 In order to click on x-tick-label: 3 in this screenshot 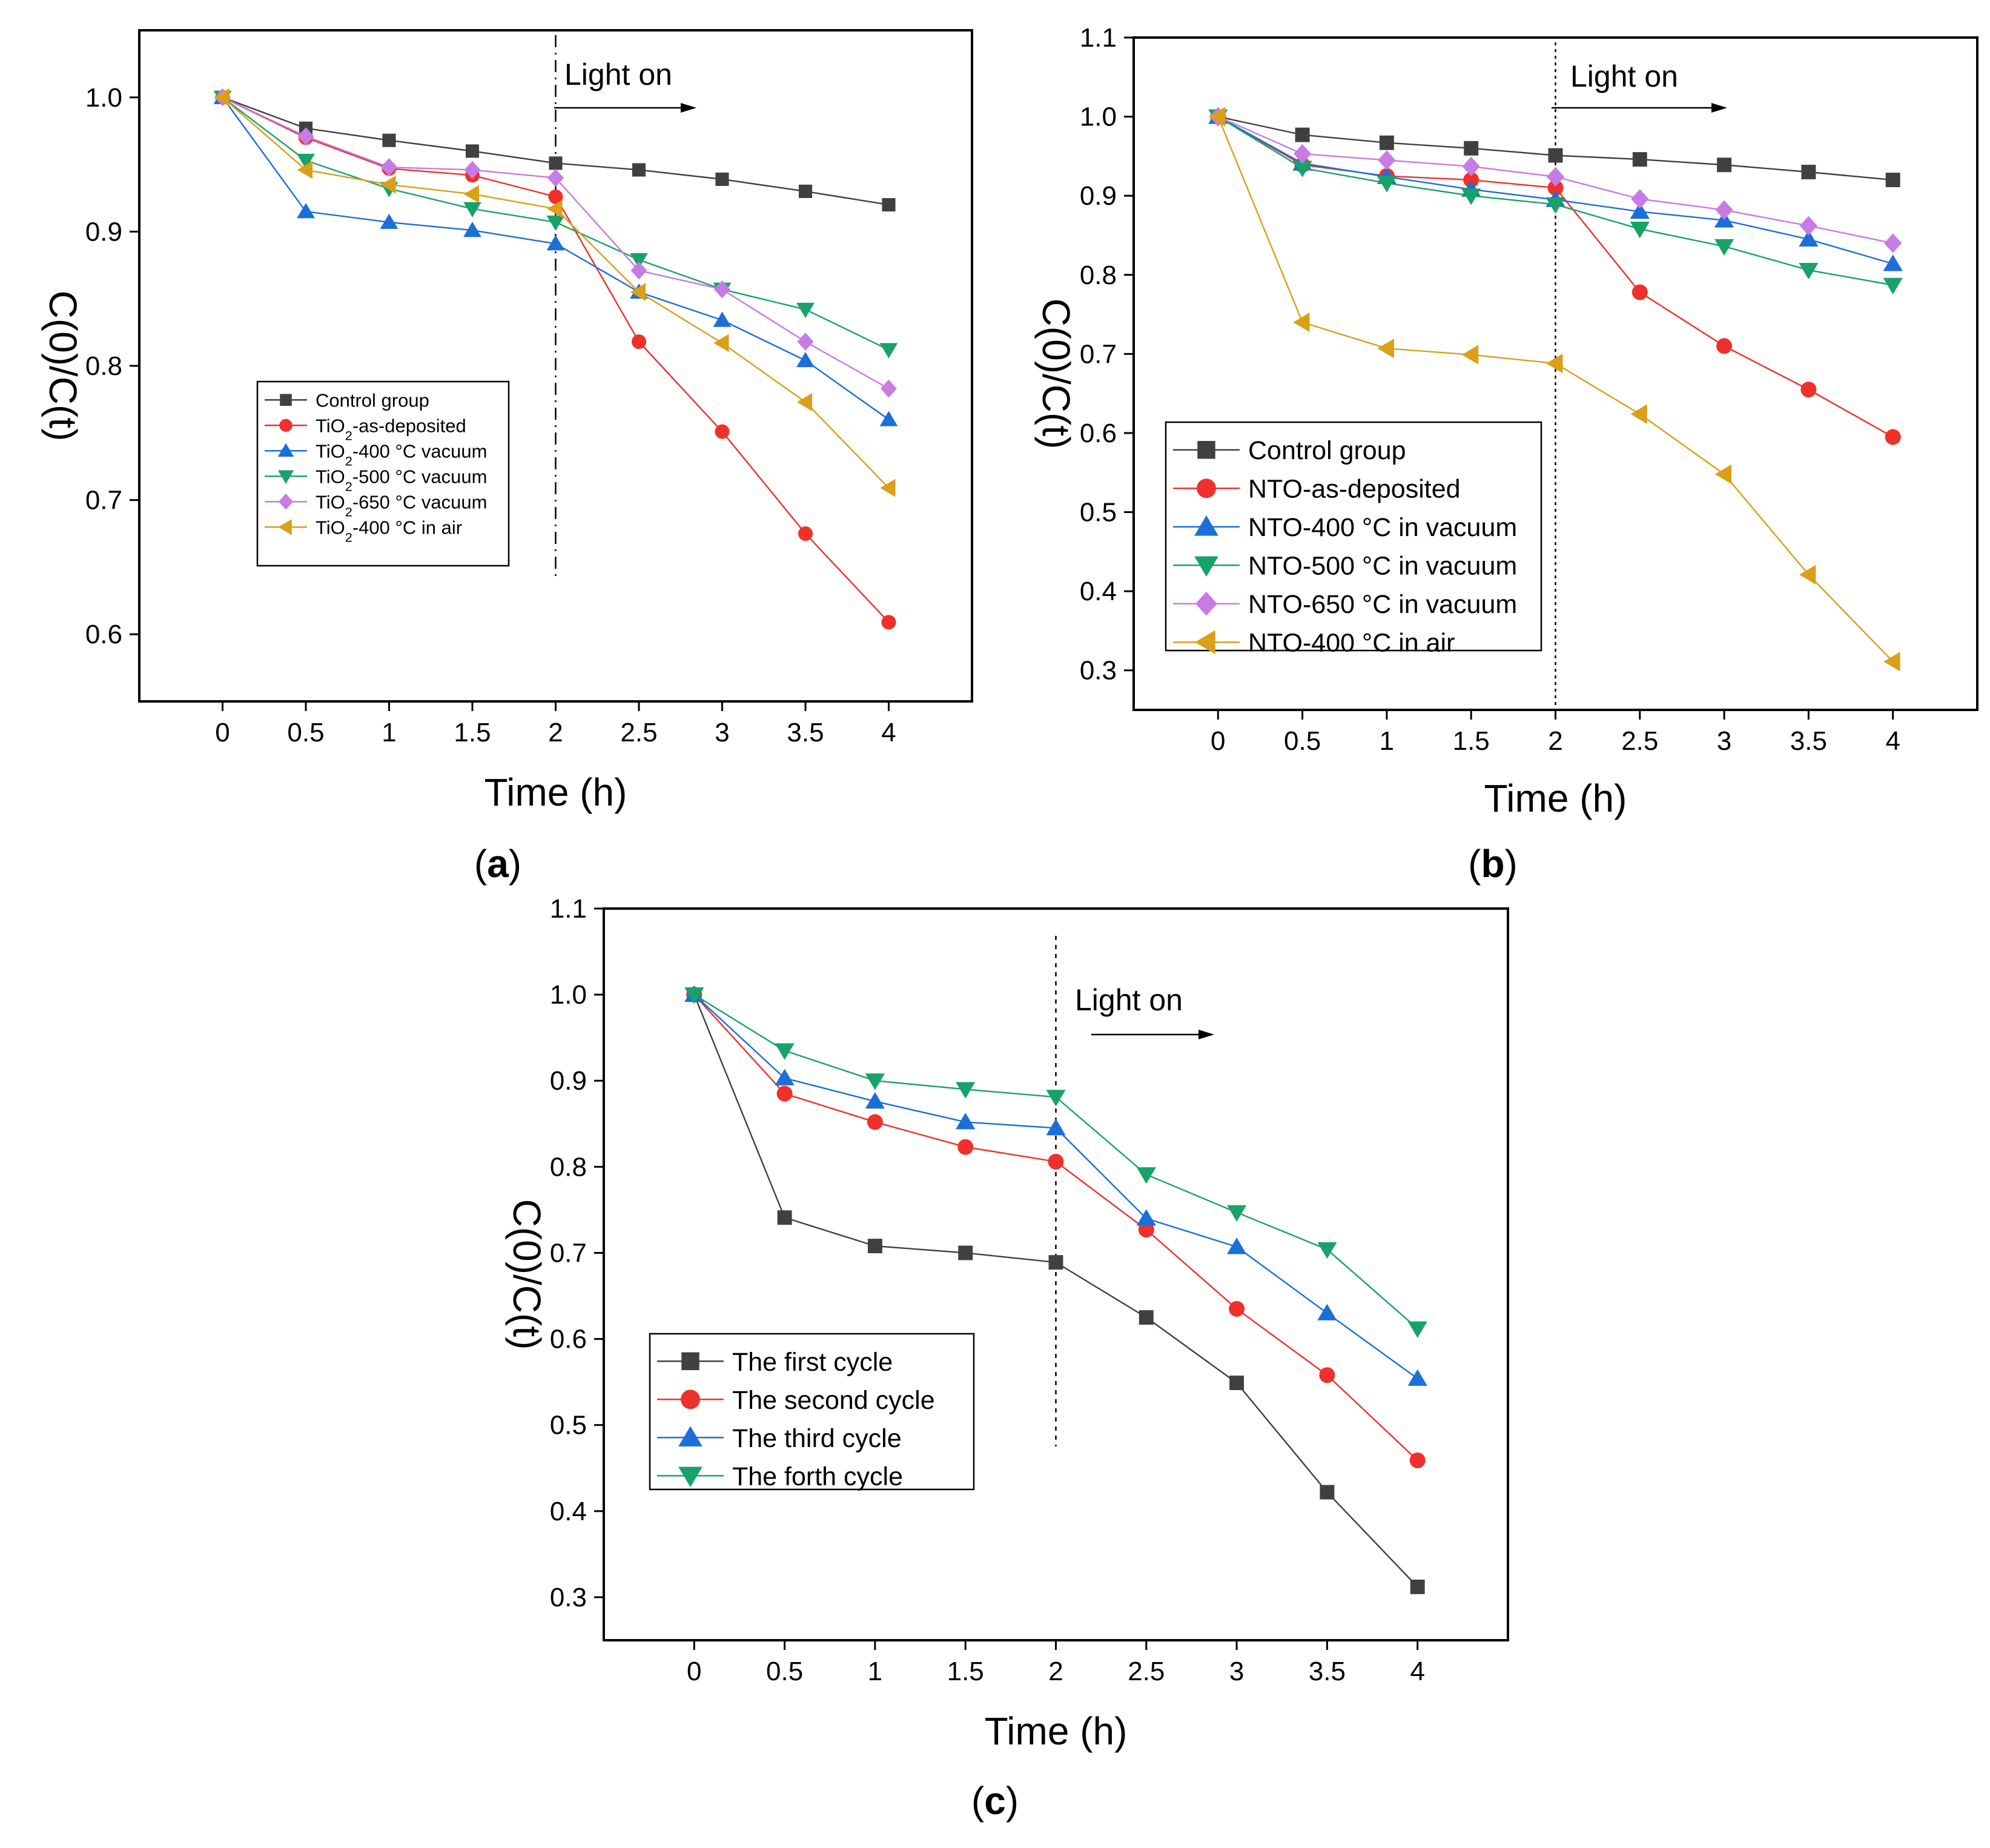, I will do `click(1724, 741)`.